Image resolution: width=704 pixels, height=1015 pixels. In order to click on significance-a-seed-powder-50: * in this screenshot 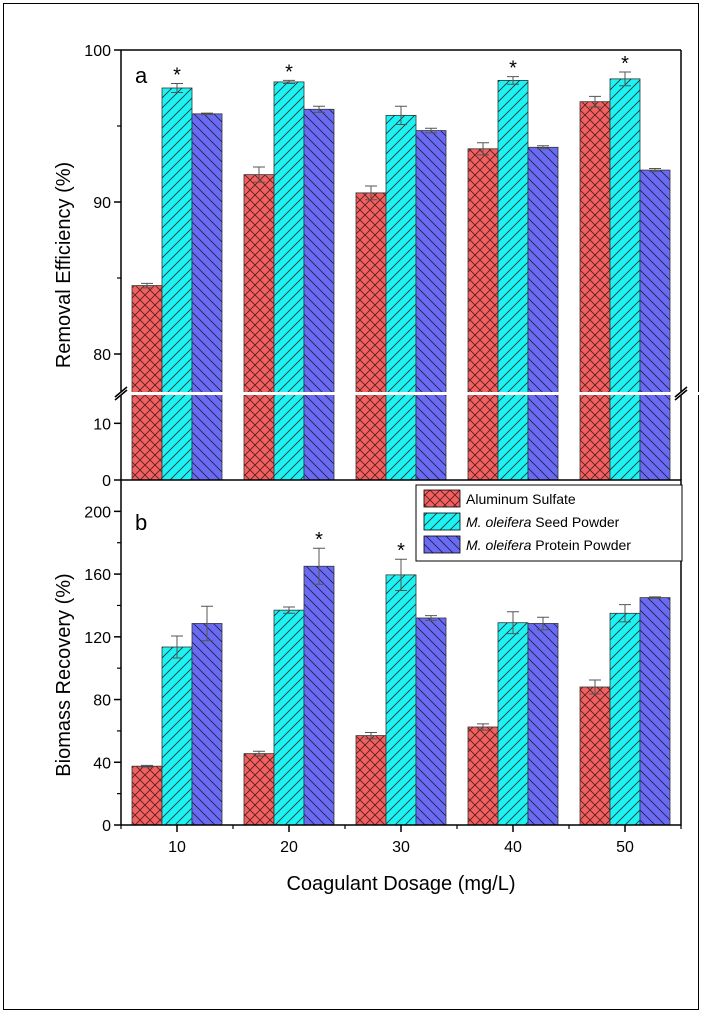, I will do `click(625, 64)`.